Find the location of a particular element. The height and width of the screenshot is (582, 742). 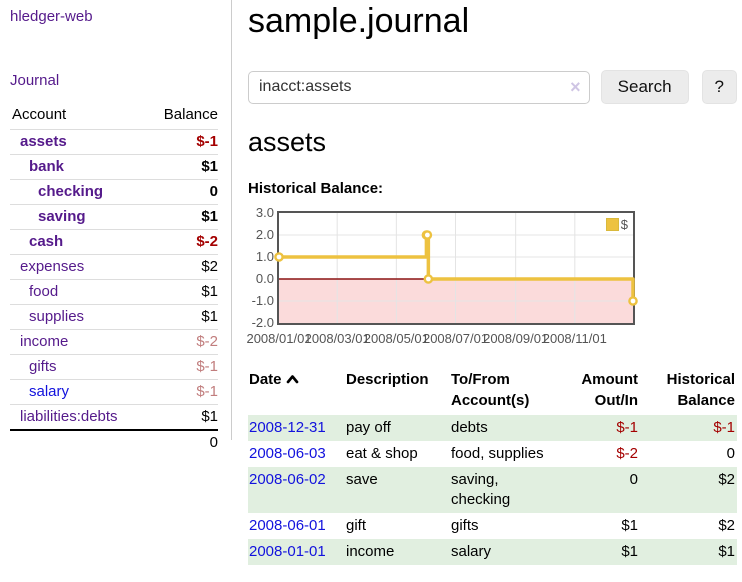

search-input is located at coordinates (419, 87).